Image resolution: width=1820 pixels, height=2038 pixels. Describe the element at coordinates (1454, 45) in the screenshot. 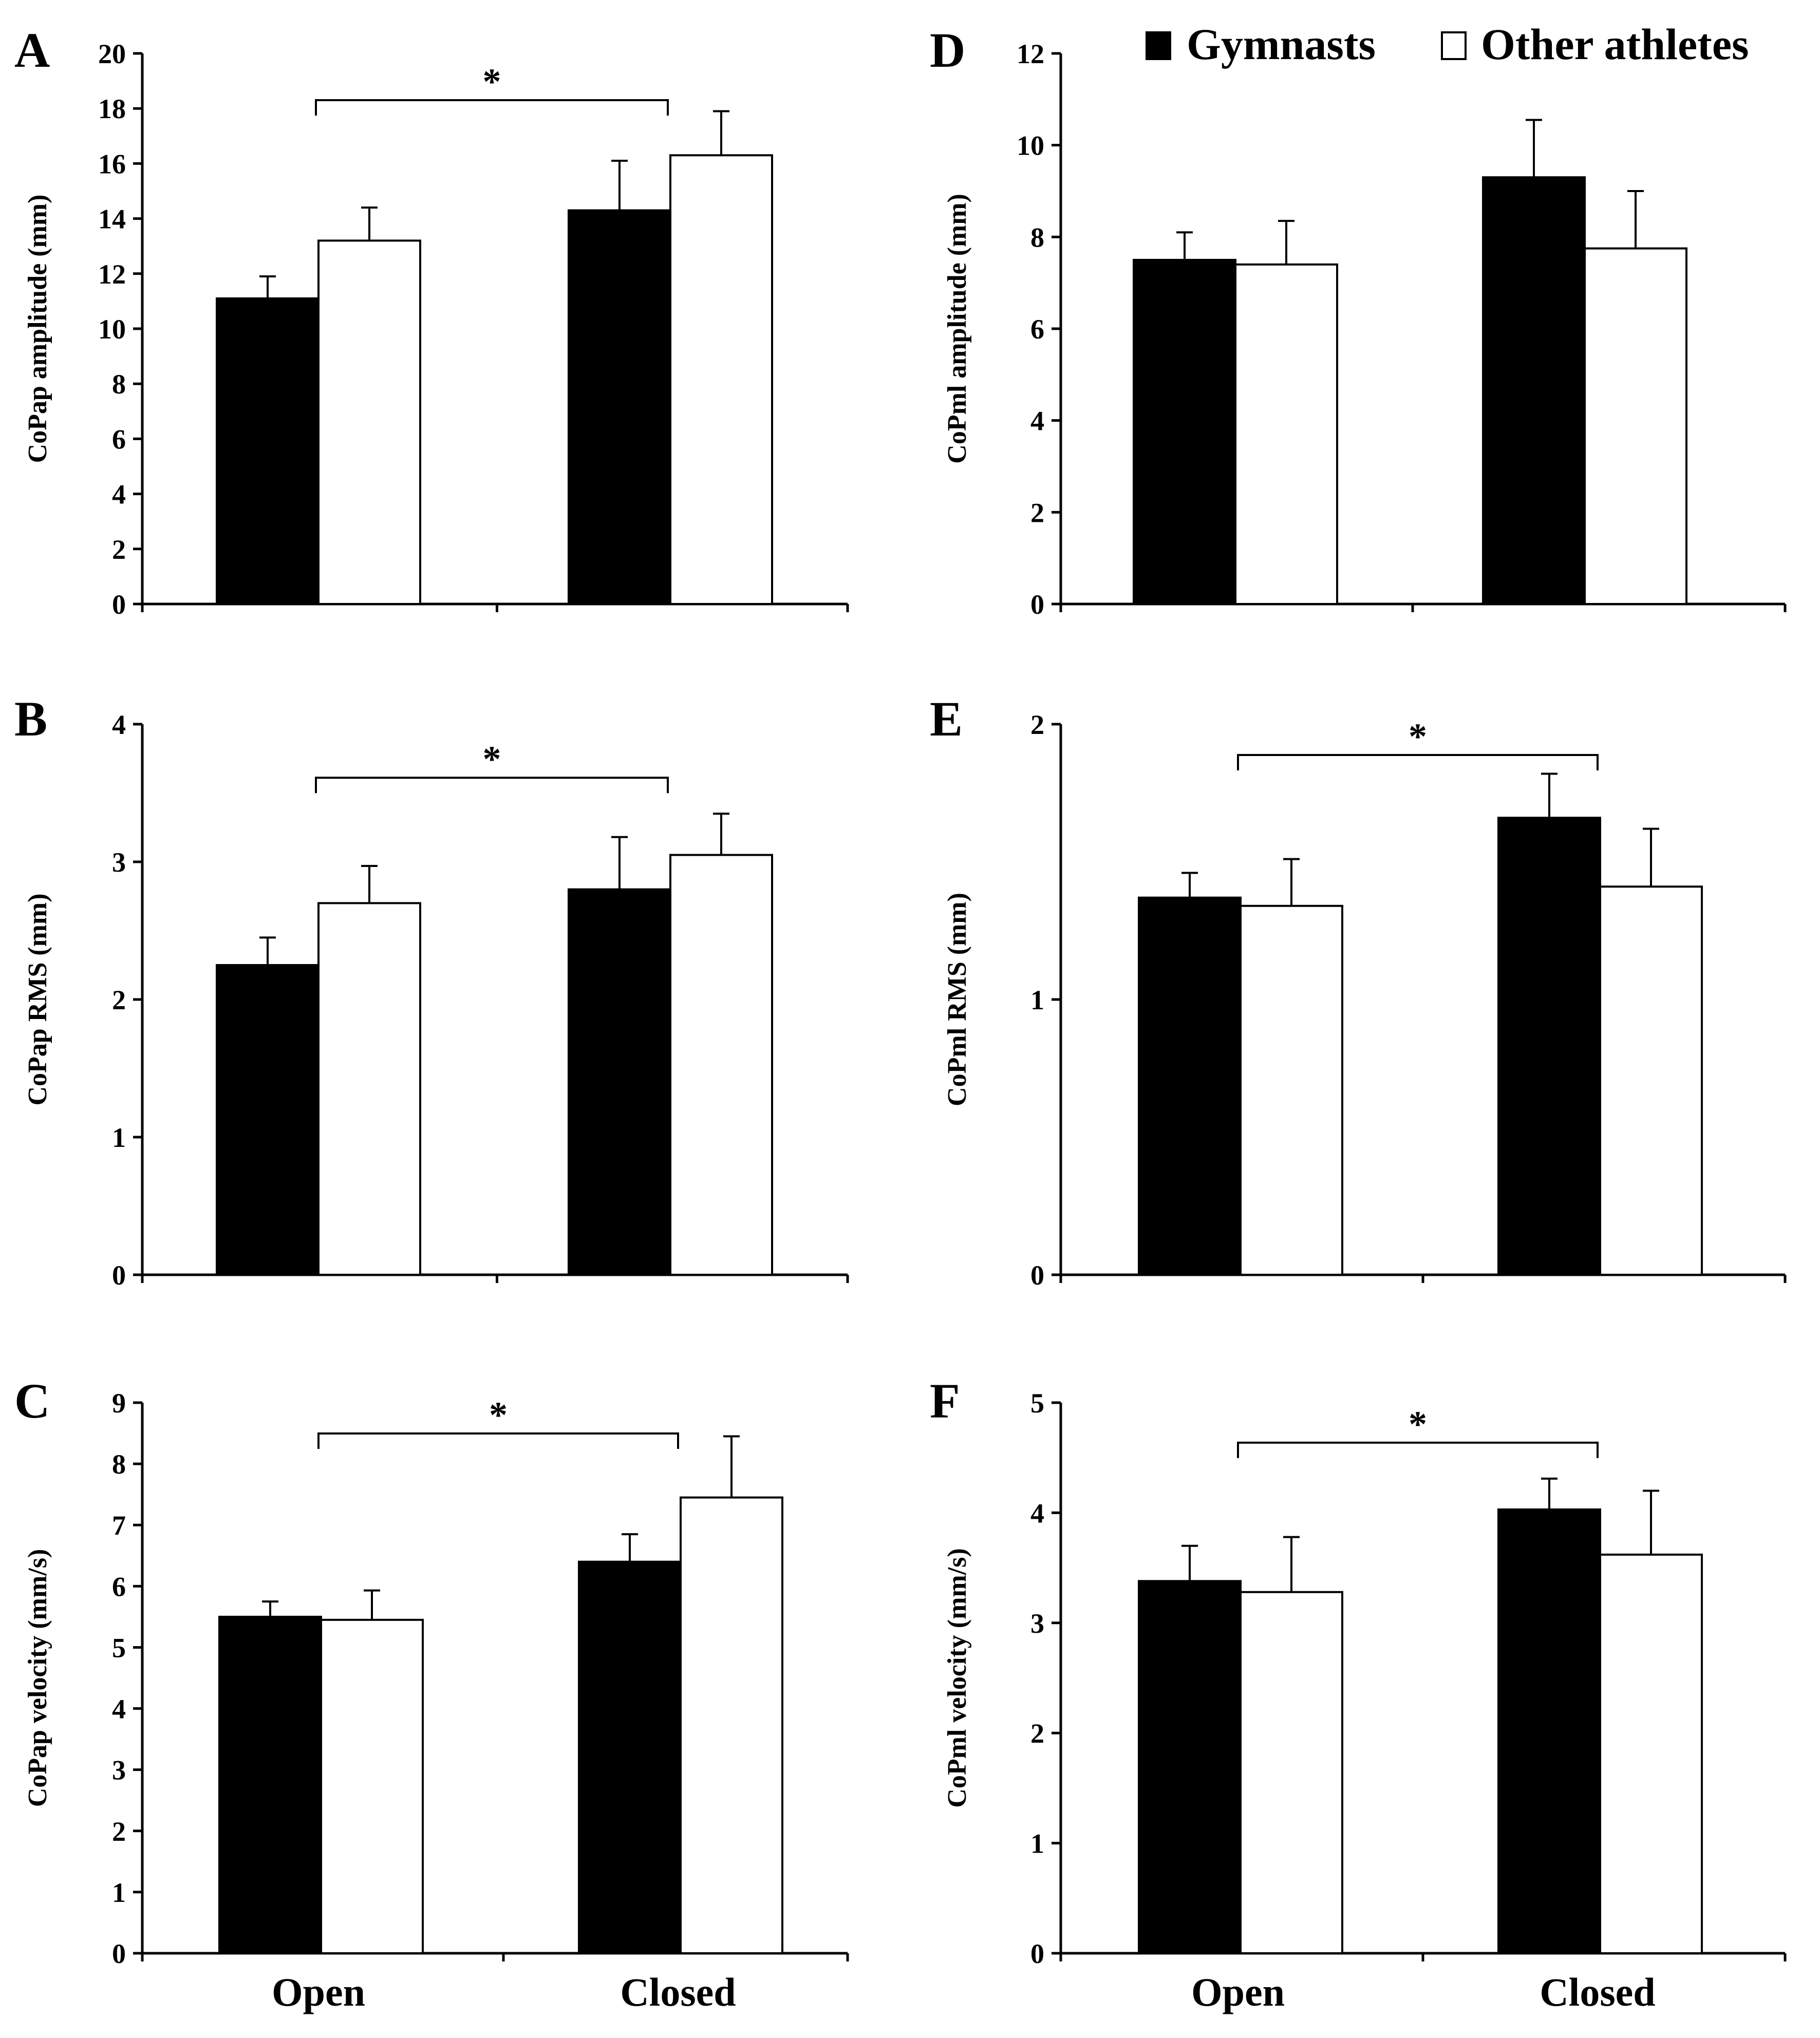

I see `legend-swatch-other-athletes` at that location.